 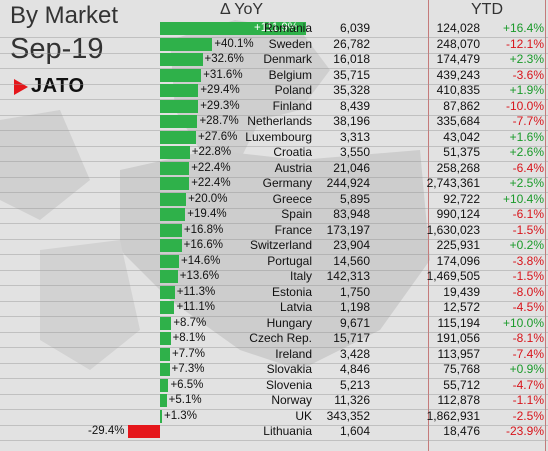 I want to click on yoy-label: +22.8%, so click(x=211, y=152).